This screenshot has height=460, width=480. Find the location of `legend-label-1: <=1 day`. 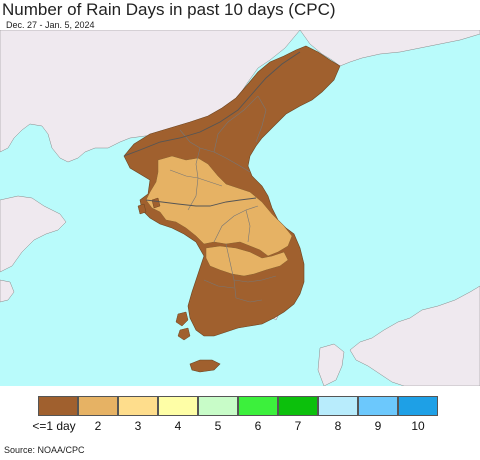

legend-label-1: <=1 day is located at coordinates (54, 426).